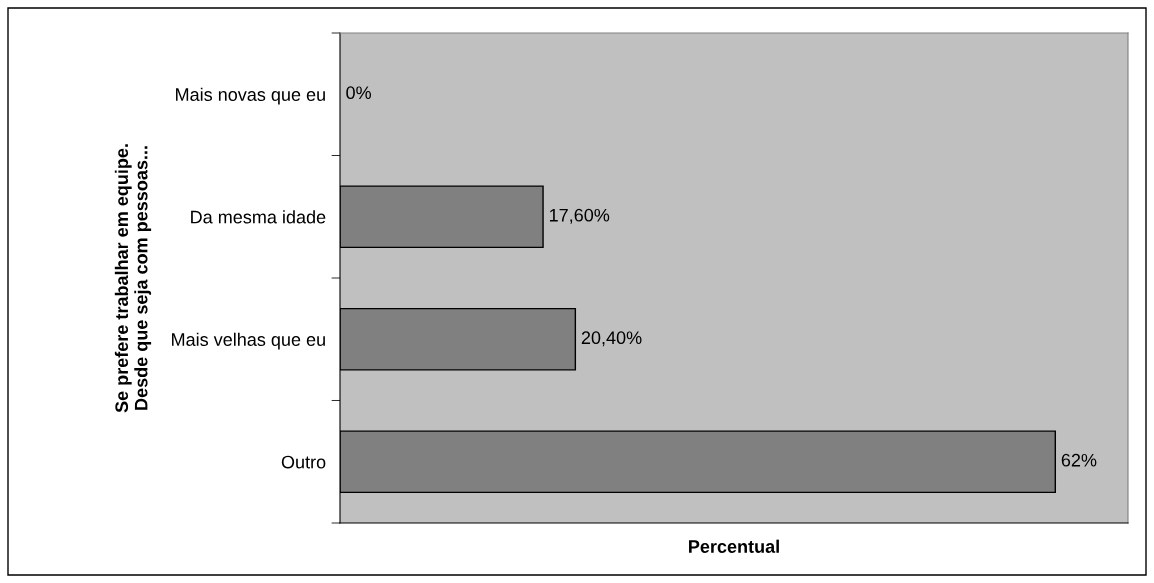  What do you see at coordinates (611, 339) in the screenshot?
I see `data-label: 20,40%` at bounding box center [611, 339].